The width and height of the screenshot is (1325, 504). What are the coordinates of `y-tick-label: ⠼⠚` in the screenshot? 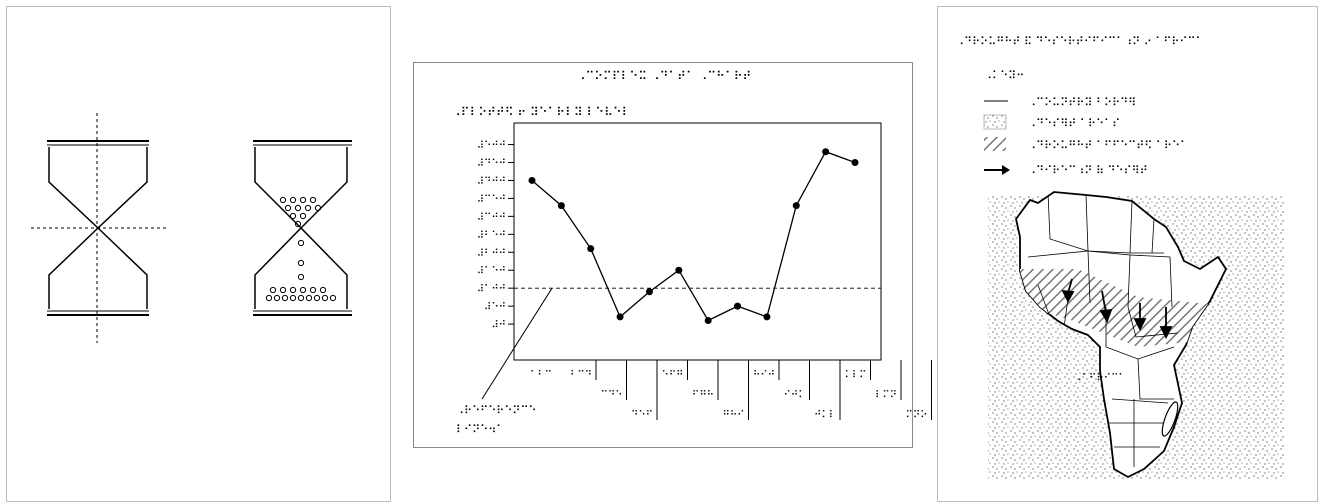 It's located at (498, 325).